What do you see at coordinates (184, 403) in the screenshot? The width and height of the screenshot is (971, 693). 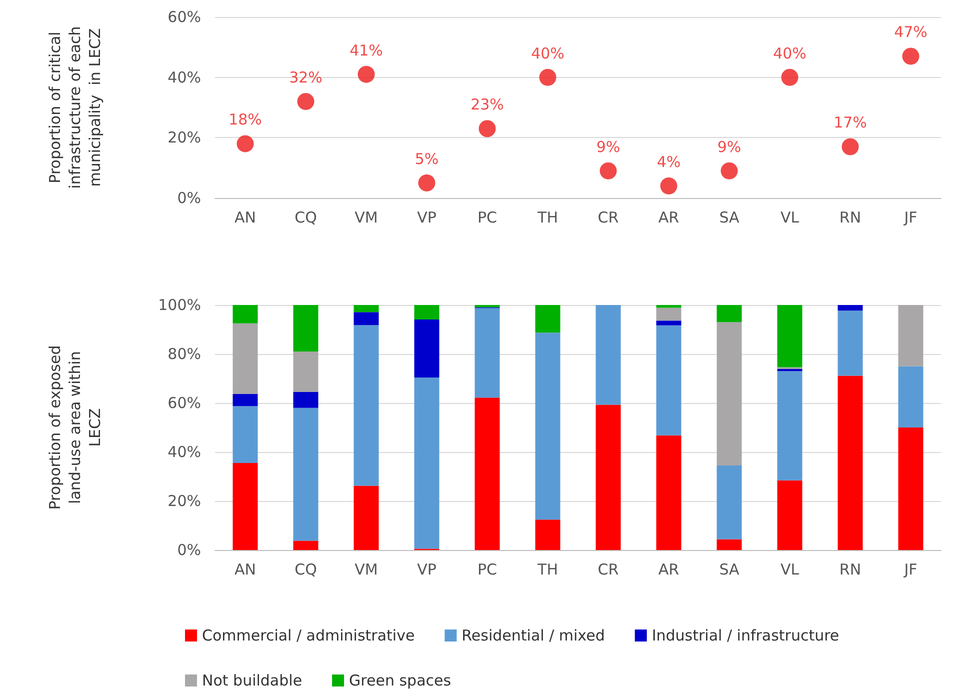 I see `y-tick-label: 60%` at bounding box center [184, 403].